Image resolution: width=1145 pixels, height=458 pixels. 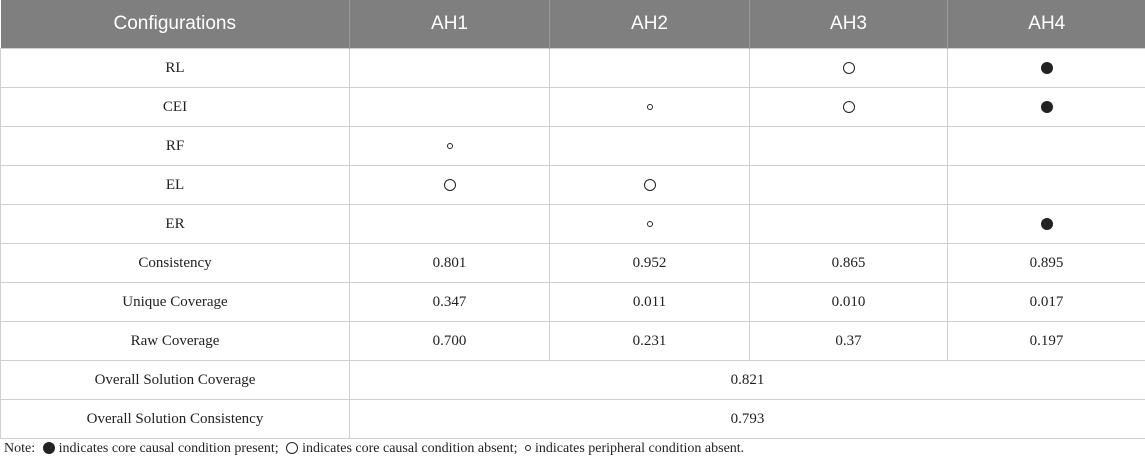 I want to click on note-peripheral-absent: indicates peripheral condition absent., so click(x=640, y=448).